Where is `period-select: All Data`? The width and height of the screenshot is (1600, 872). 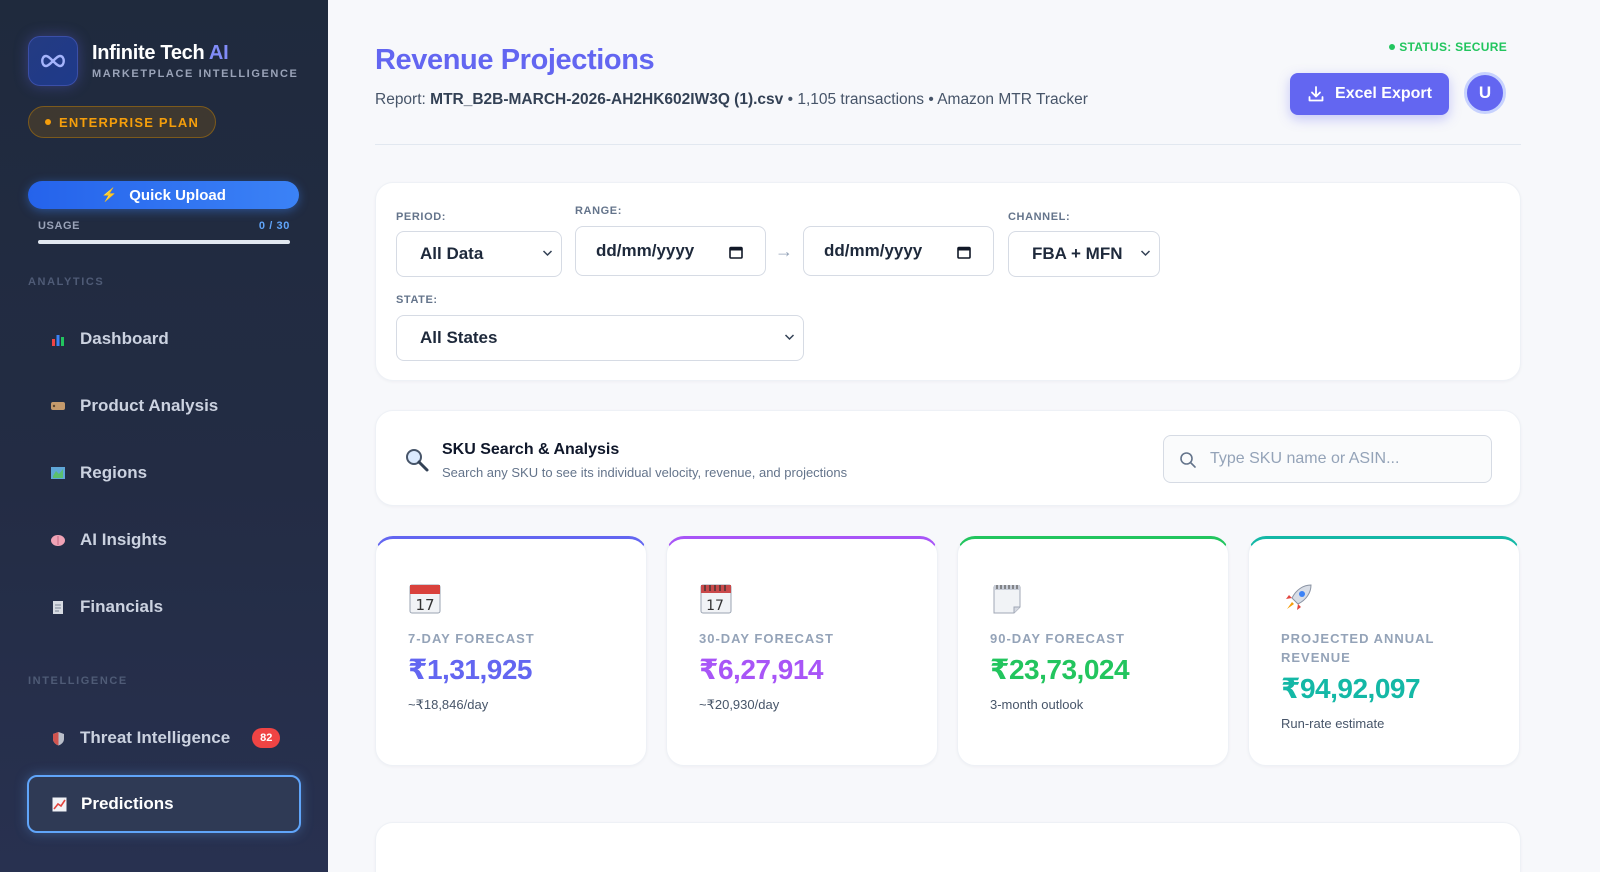 period-select: All Data is located at coordinates (479, 254).